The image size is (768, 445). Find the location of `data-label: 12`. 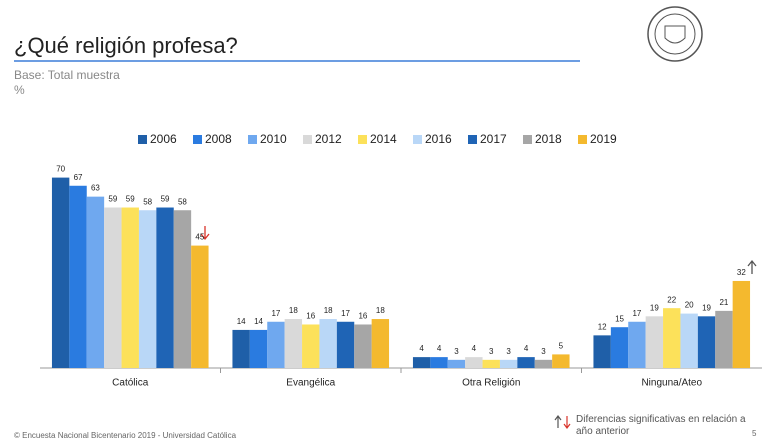

data-label: 12 is located at coordinates (602, 326).